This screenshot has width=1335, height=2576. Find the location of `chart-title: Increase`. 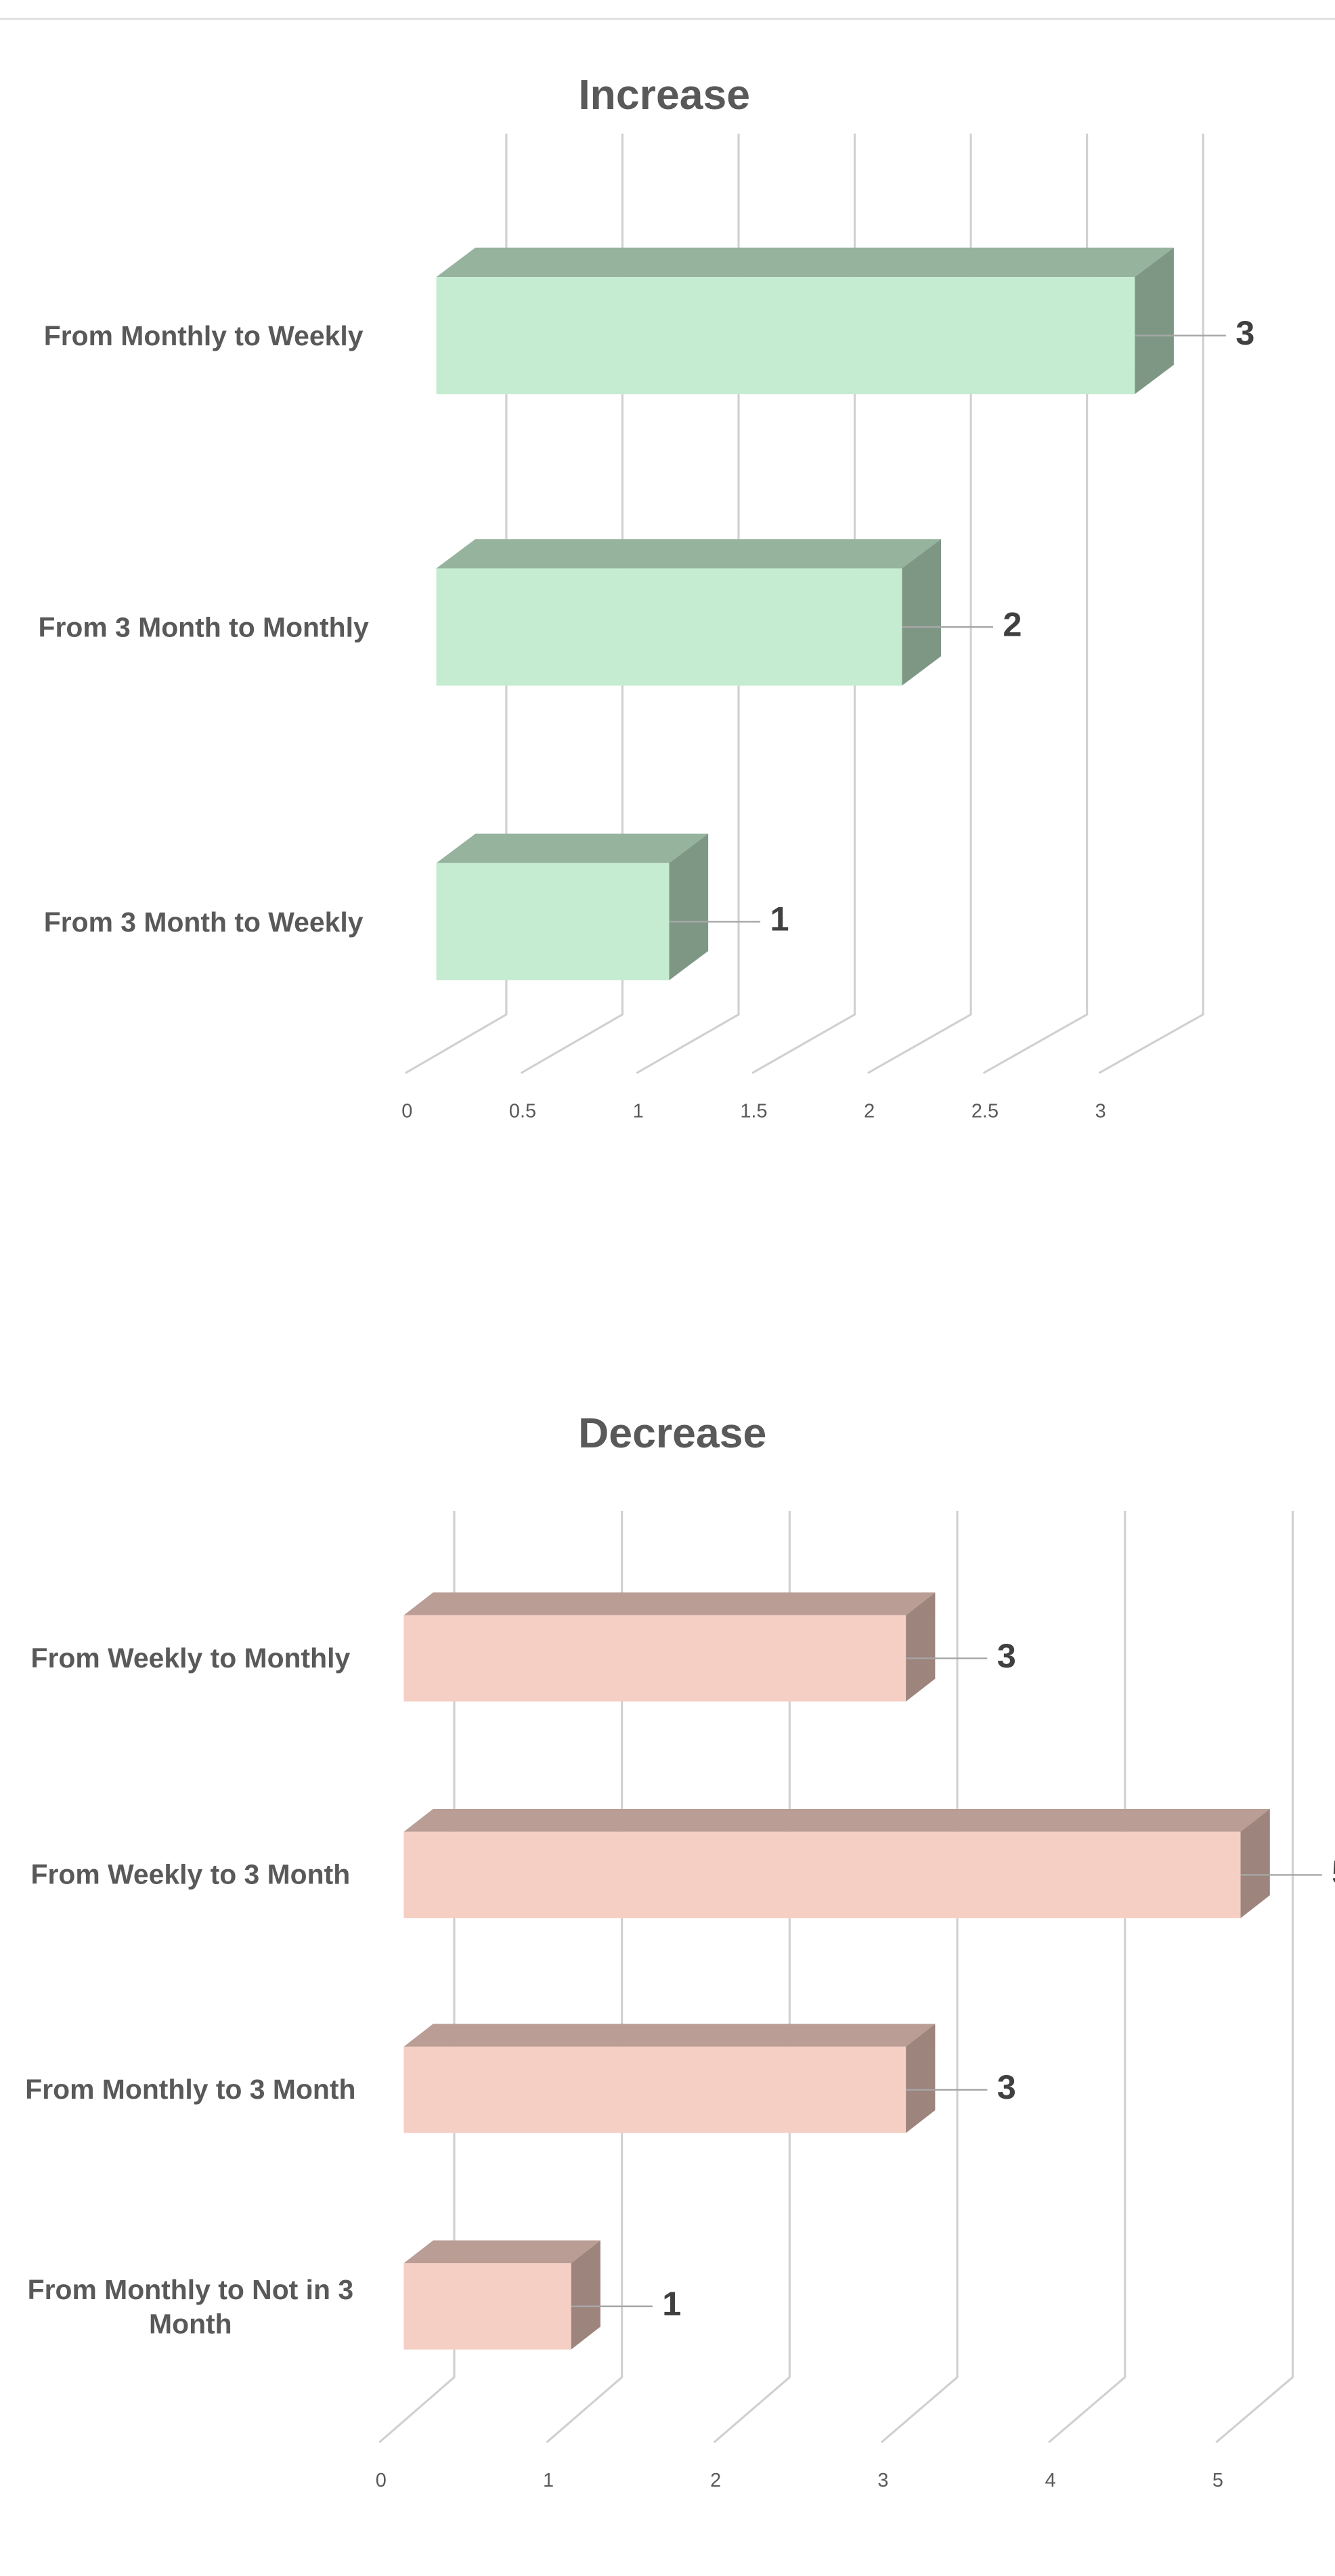

chart-title: Increase is located at coordinates (664, 94).